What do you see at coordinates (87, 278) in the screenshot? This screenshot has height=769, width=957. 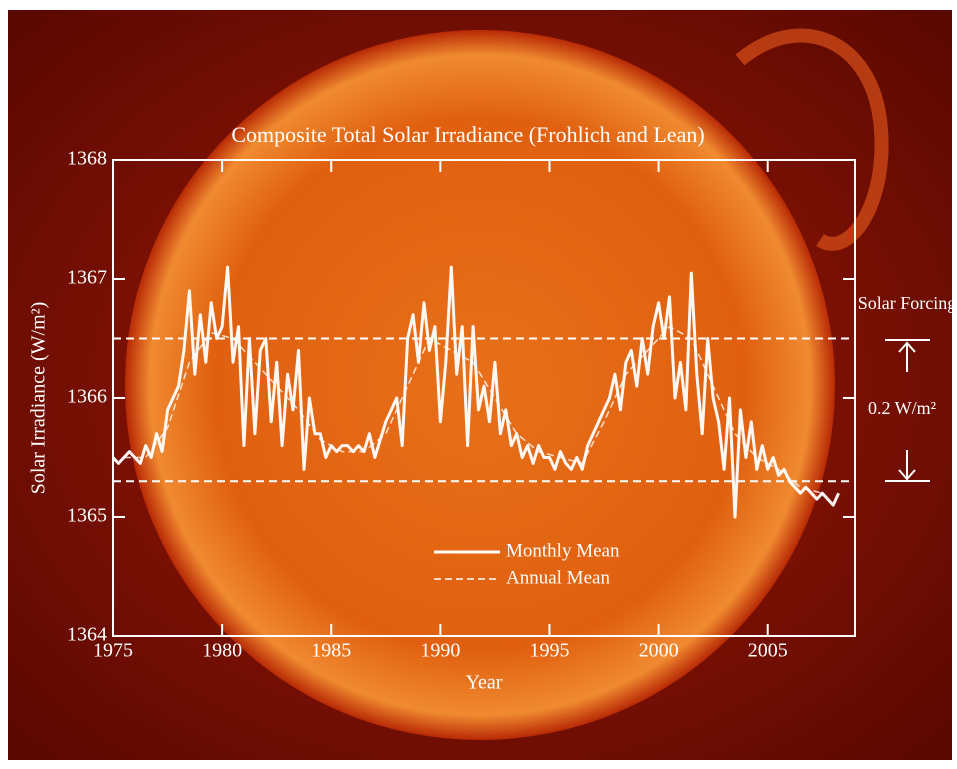 I see `y-tick-label: 1367` at bounding box center [87, 278].